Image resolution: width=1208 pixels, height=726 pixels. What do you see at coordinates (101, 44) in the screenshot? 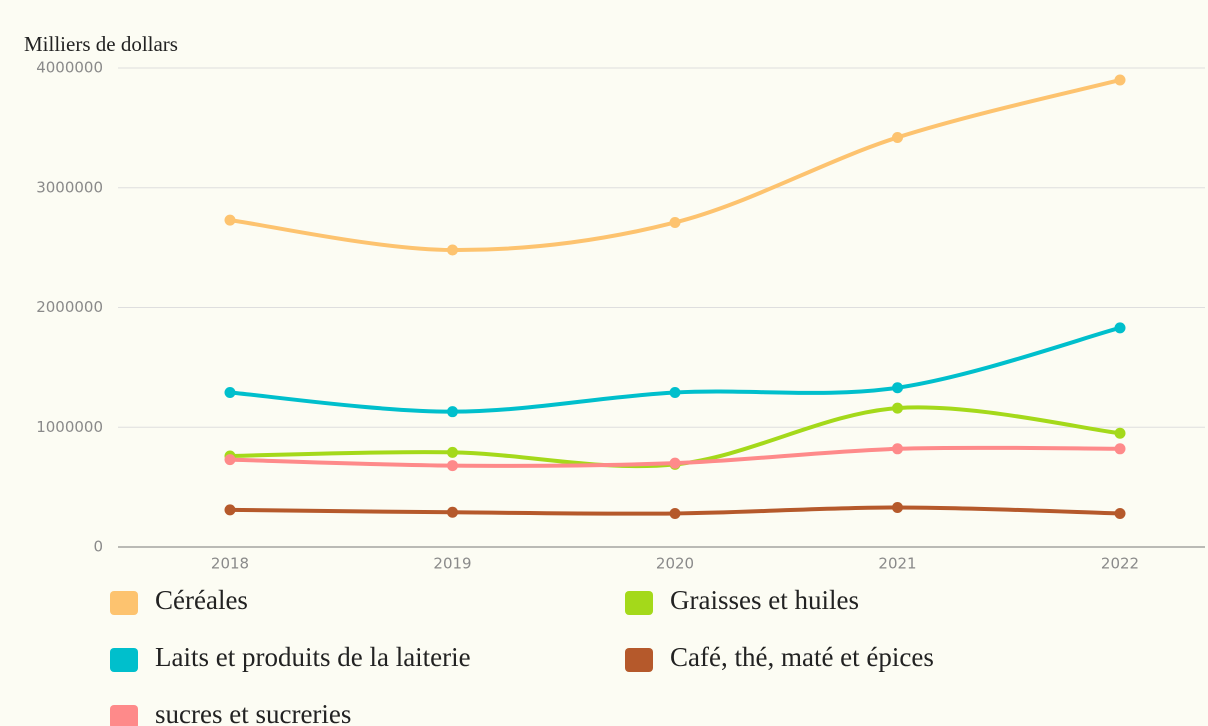
I see `y-axis-label: Milliers de dollars` at bounding box center [101, 44].